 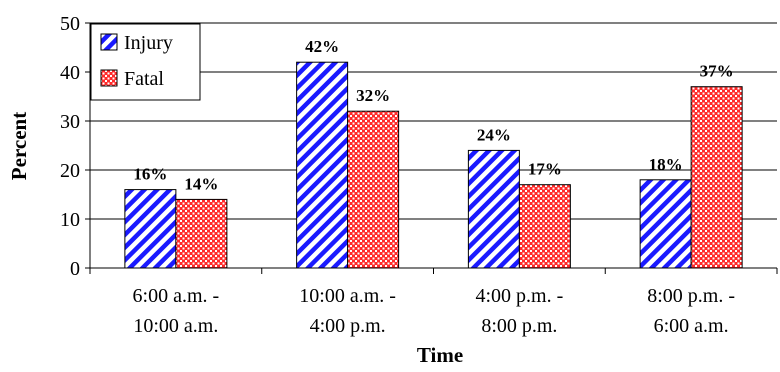 What do you see at coordinates (144, 79) in the screenshot?
I see `legend-label-fatal: Fatal` at bounding box center [144, 79].